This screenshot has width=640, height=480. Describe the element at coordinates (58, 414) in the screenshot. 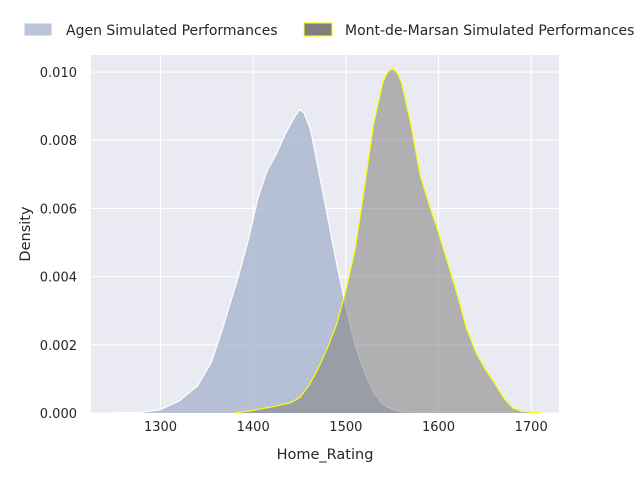

I see `y-tick-label: 0.000` at that location.